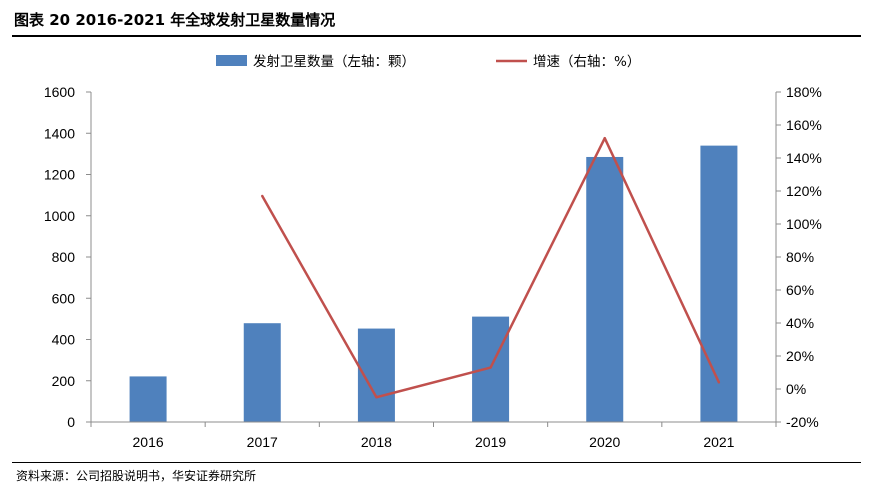 Image resolution: width=877 pixels, height=484 pixels. What do you see at coordinates (436, 462) in the screenshot?
I see `bottom-rule` at bounding box center [436, 462].